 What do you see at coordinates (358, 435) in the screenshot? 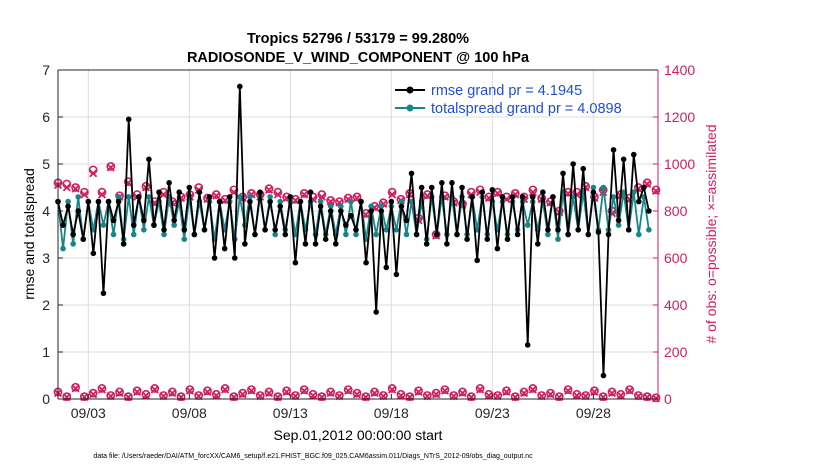
I see `x-axis-label: Sep.01,2012 00:00:00 start` at bounding box center [358, 435].